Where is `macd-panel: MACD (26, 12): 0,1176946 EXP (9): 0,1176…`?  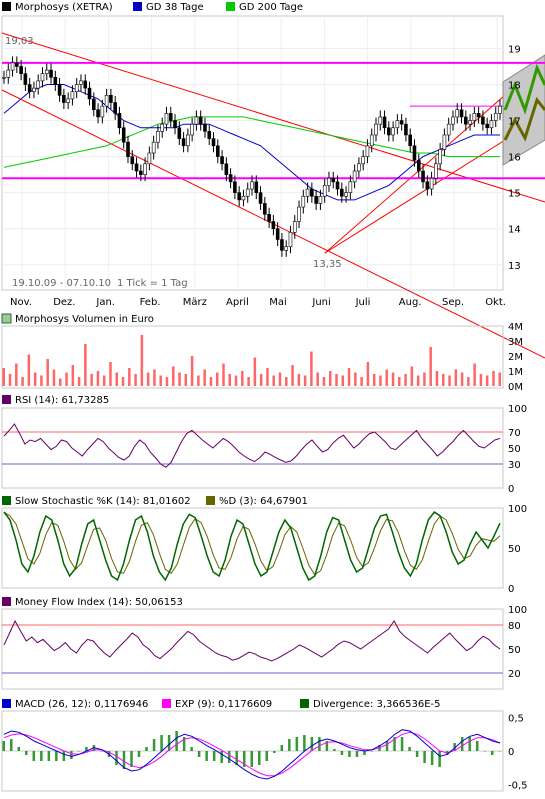
macd-panel: MACD (26, 12): 0,1176946 EXP (9): 0,1176… is located at coordinates (264, 745).